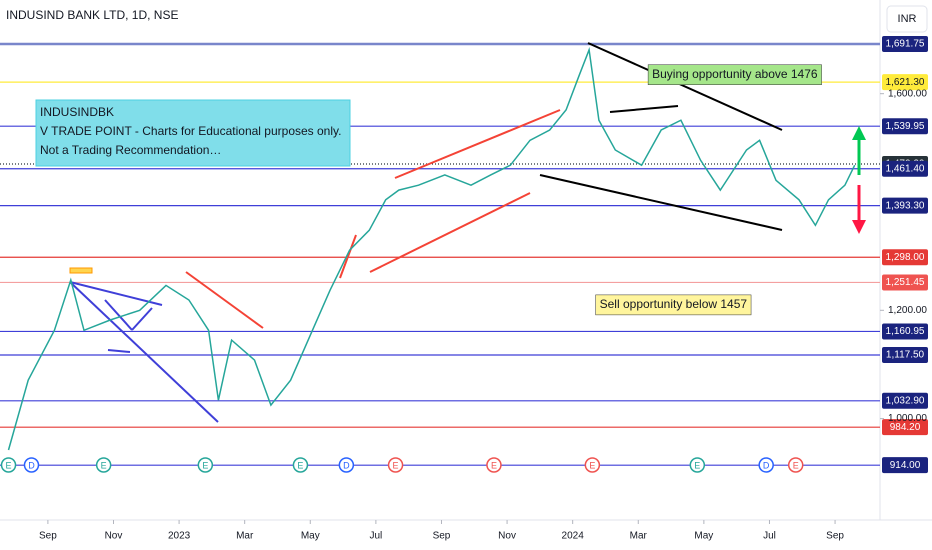 This screenshot has width=932, height=550. What do you see at coordinates (179, 536) in the screenshot?
I see `x-tick-label: 2023` at bounding box center [179, 536].